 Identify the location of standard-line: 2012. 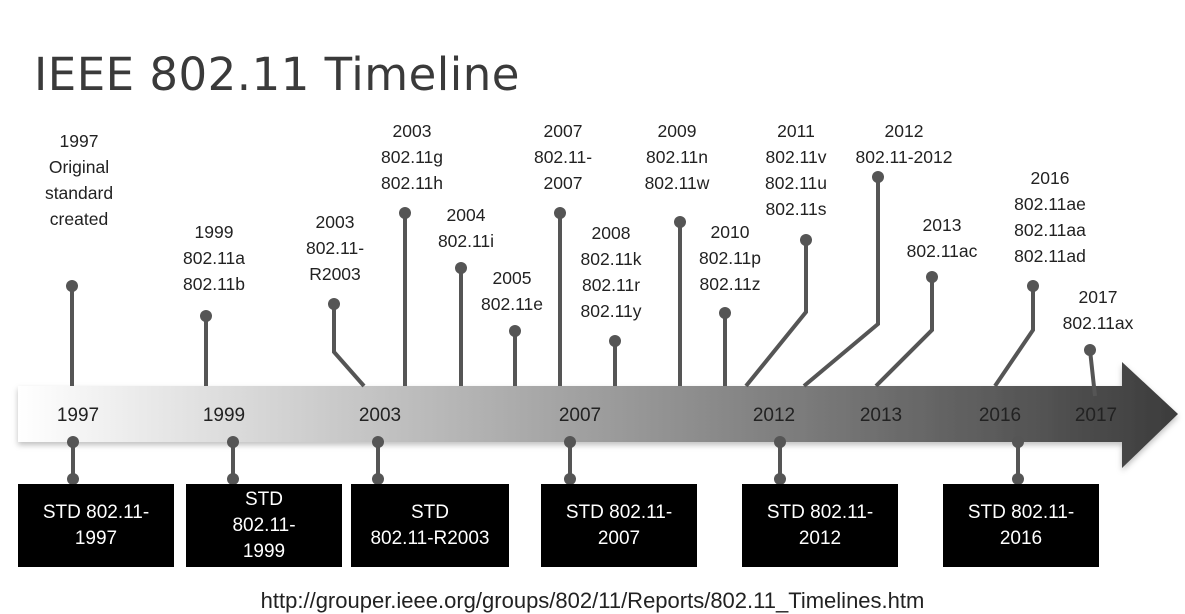
(820, 538).